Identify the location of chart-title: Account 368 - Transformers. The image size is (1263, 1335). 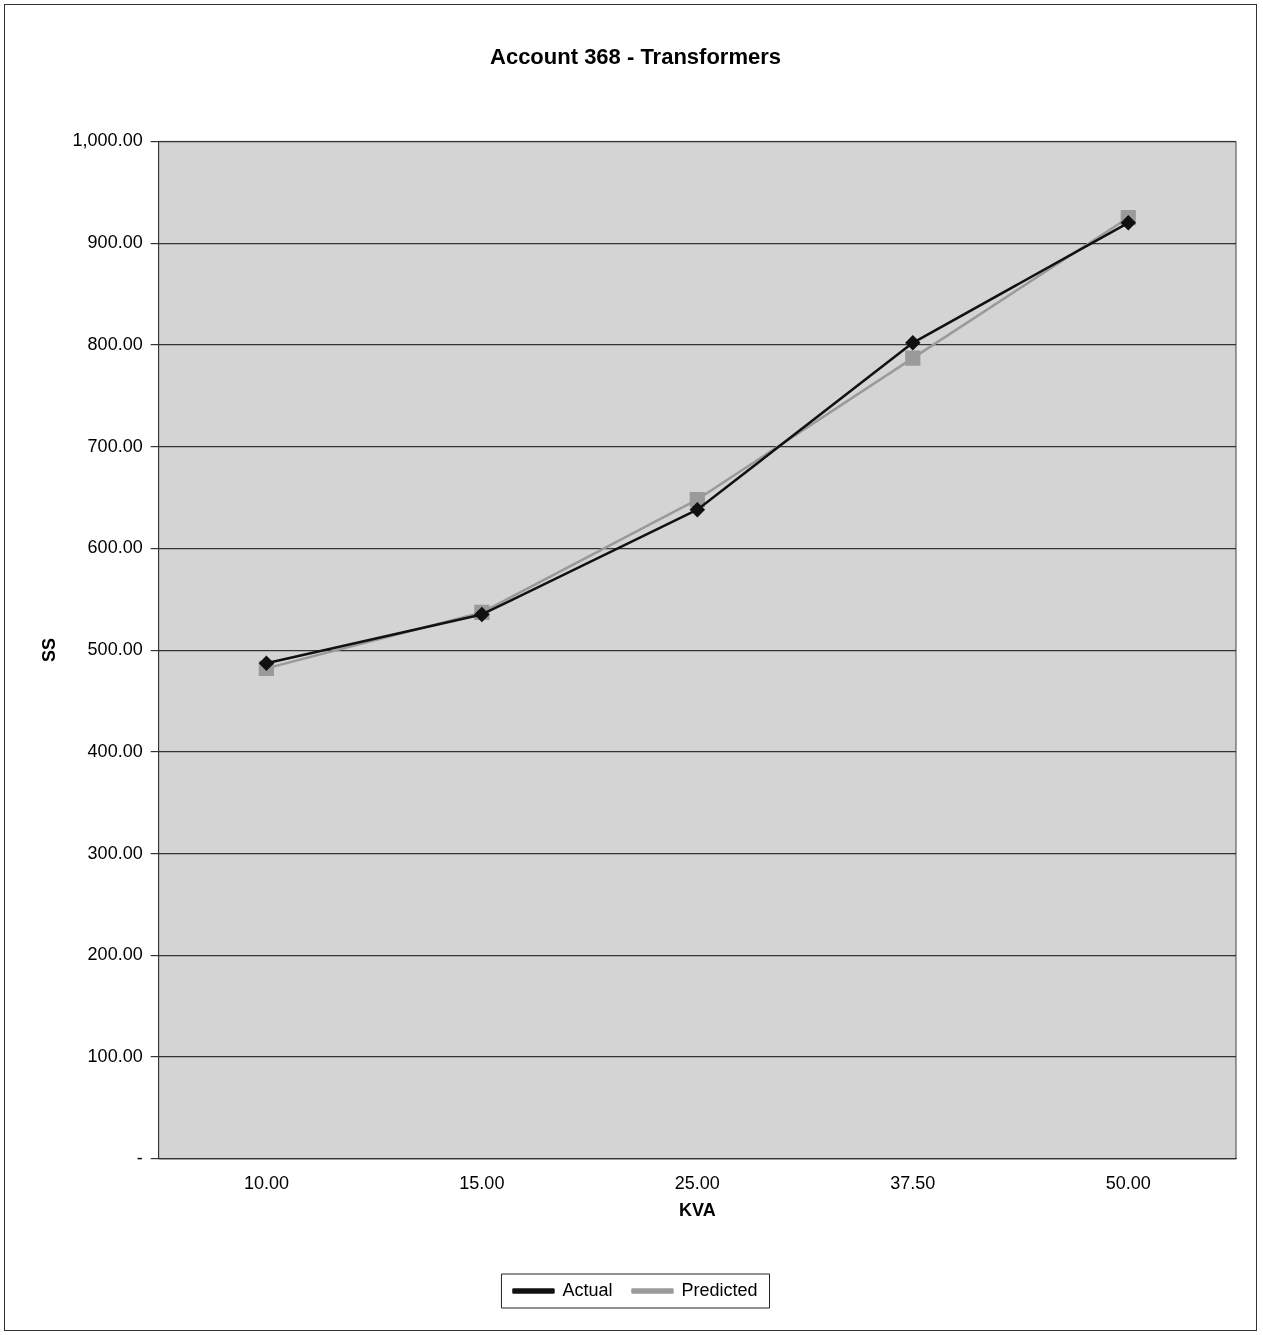
(635, 57).